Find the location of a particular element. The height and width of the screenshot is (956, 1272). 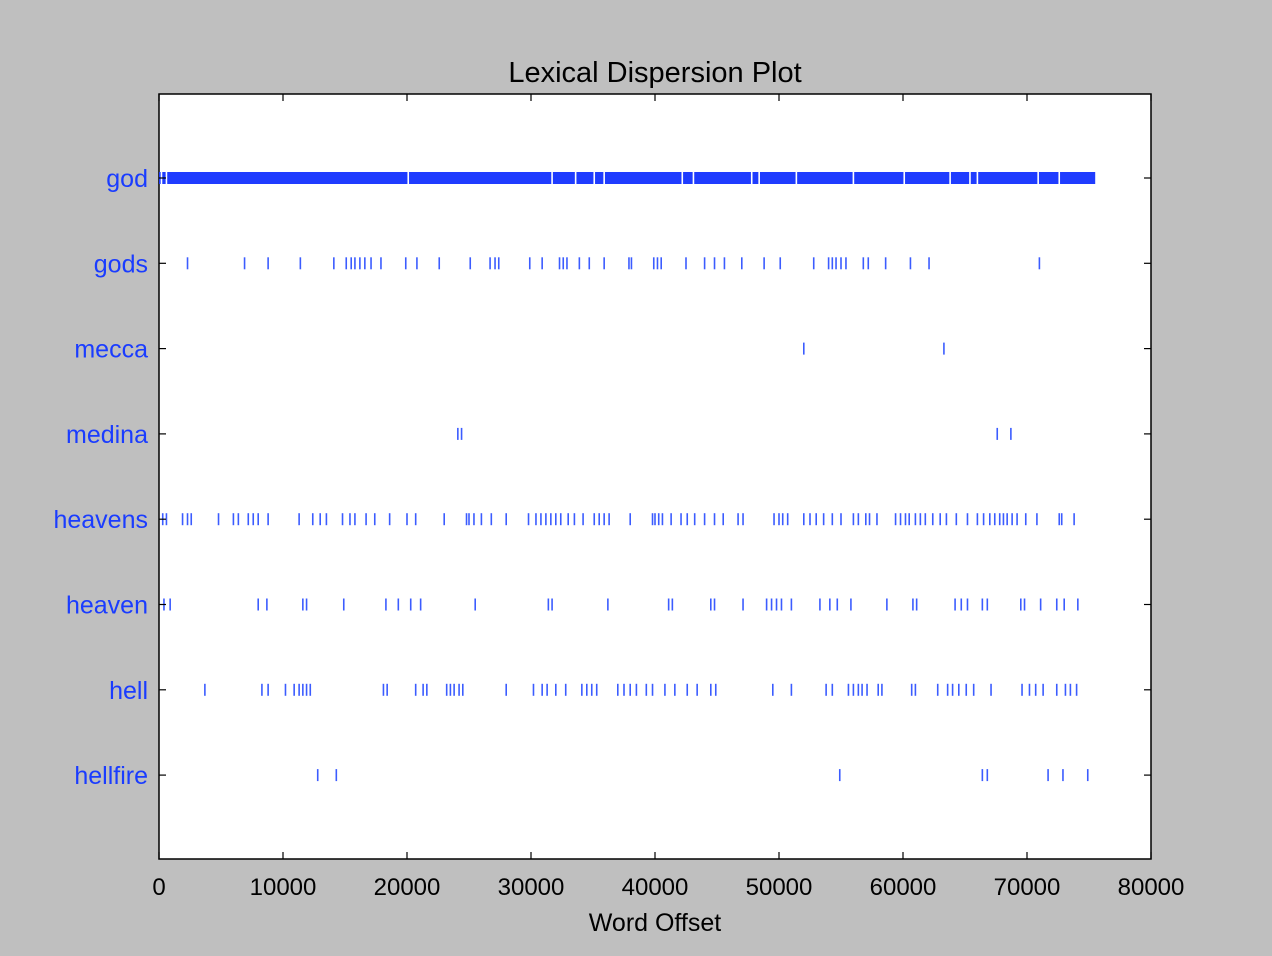

x-tick-label: 30000 is located at coordinates (531, 887).